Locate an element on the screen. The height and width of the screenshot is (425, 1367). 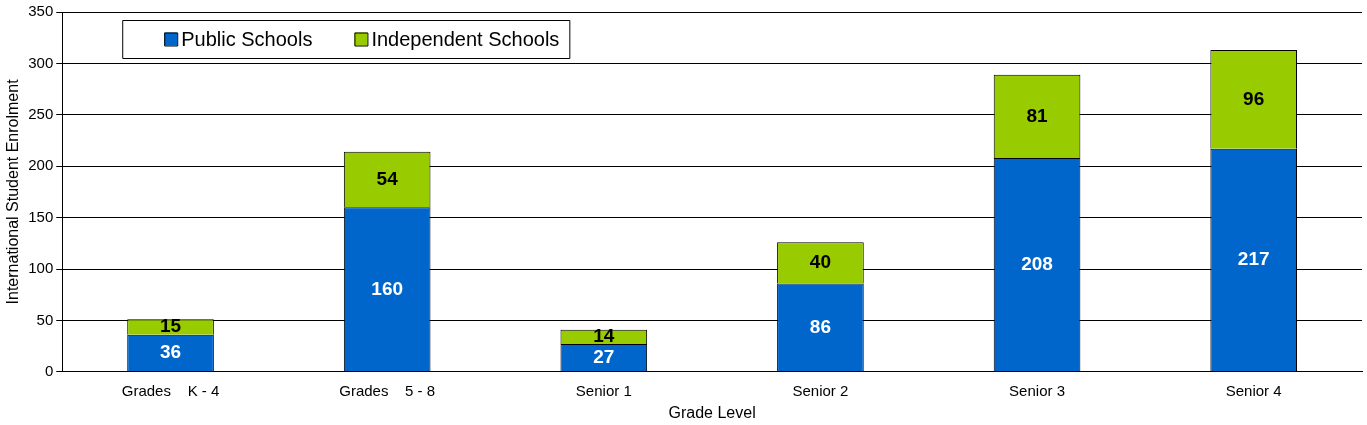
data-label: 81 is located at coordinates (1037, 115).